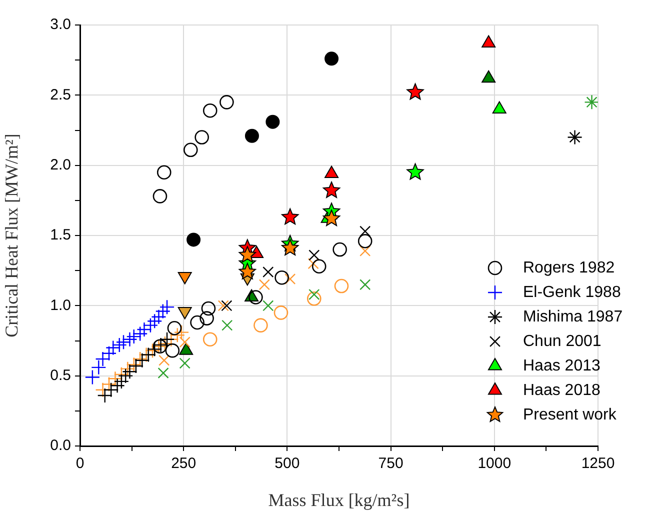 This screenshot has width=646, height=514. I want to click on legend-label: Haas 2013, so click(561, 365).